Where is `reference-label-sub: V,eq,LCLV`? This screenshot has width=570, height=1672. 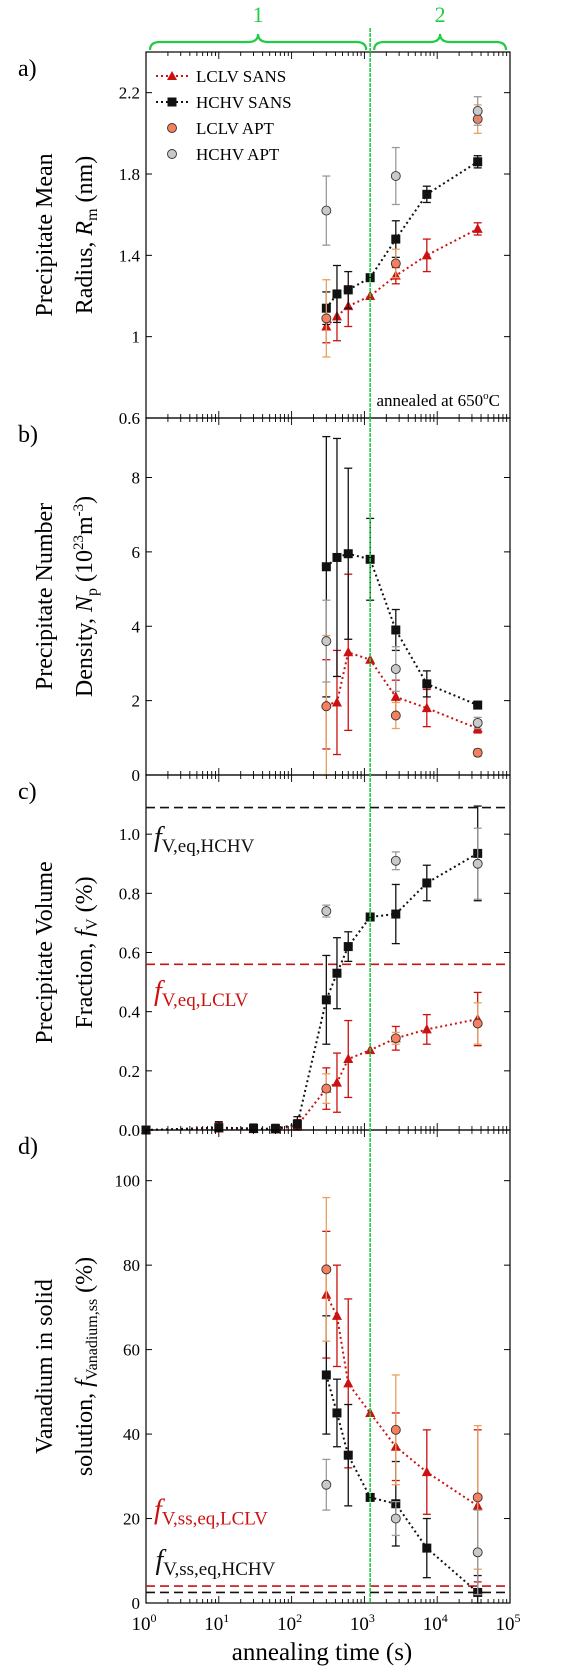
reference-label-sub: V,eq,LCLV is located at coordinates (205, 1000).